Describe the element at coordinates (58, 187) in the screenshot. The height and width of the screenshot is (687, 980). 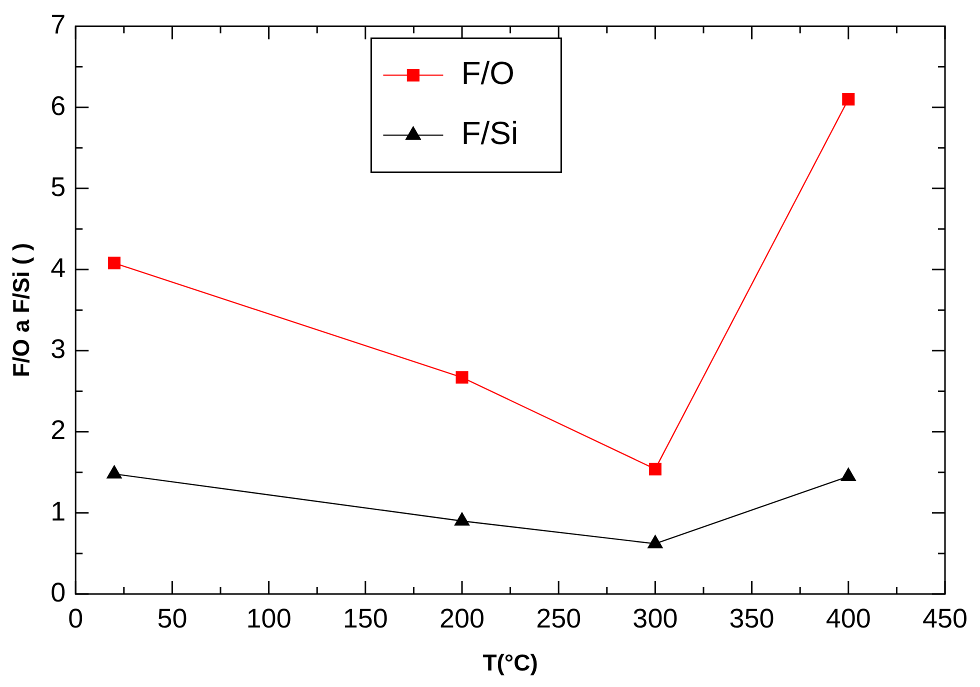
I see `y-tick-label: 5` at that location.